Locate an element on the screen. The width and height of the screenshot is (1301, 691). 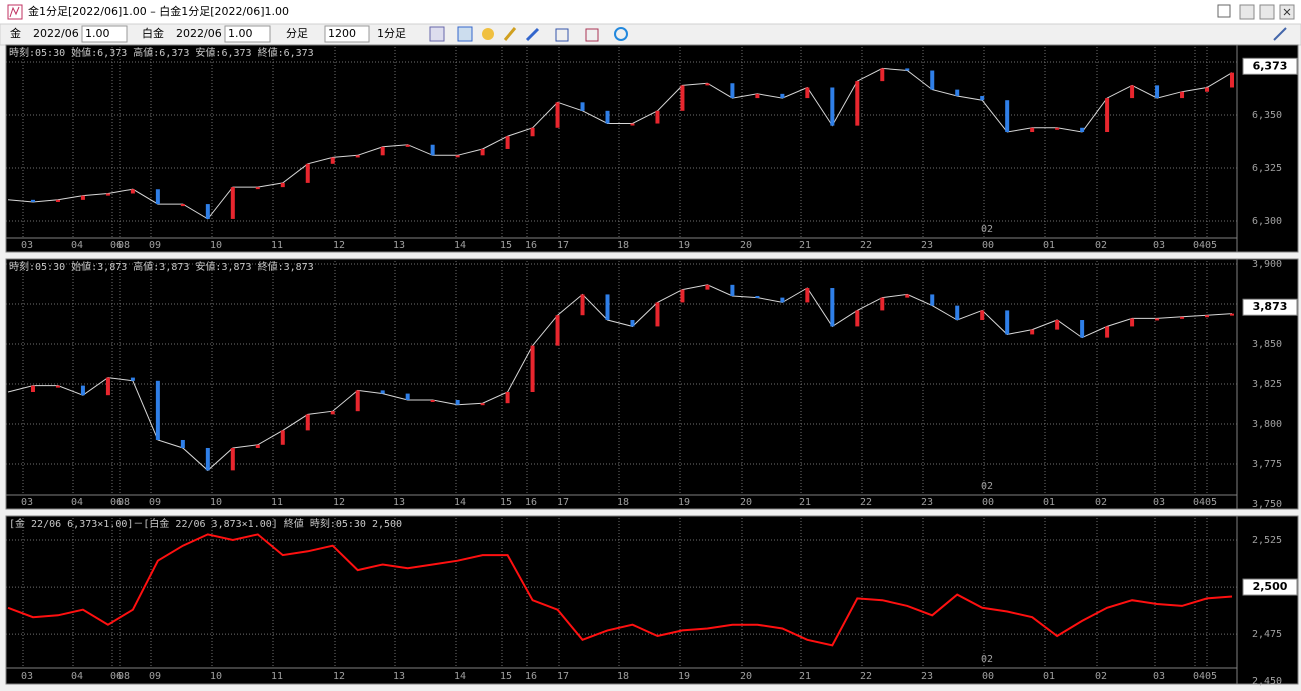
x-tick-label: 16 is located at coordinates (531, 676).